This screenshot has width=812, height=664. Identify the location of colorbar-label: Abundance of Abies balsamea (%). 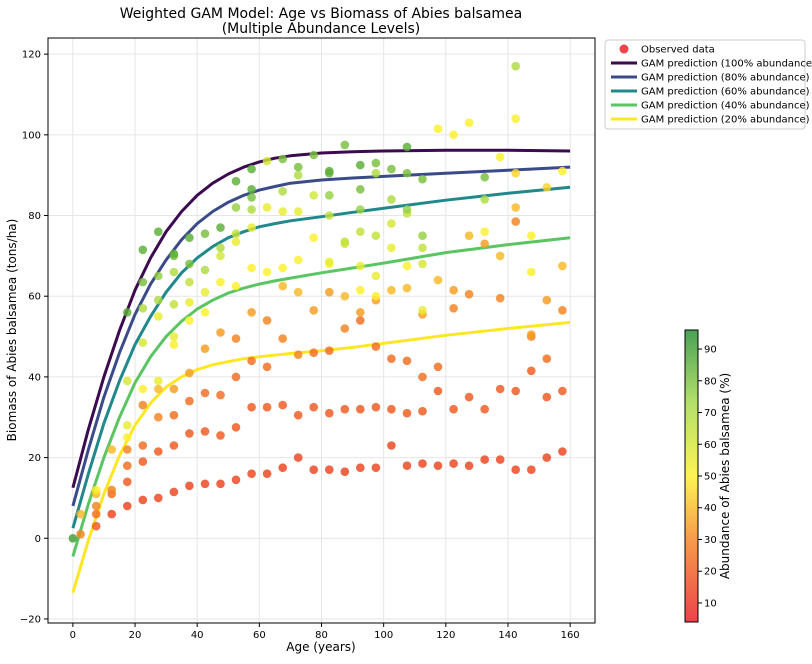
(725, 476).